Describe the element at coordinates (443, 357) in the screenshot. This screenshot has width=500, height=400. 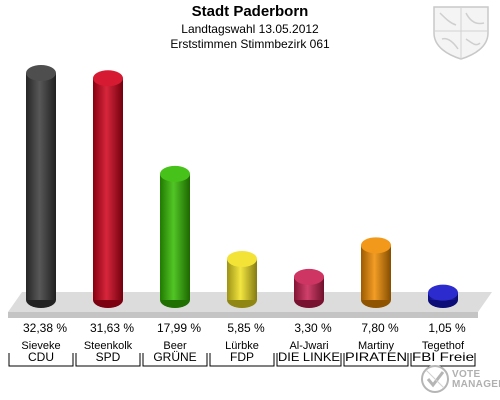
I see `party-label: FBI Freie` at that location.